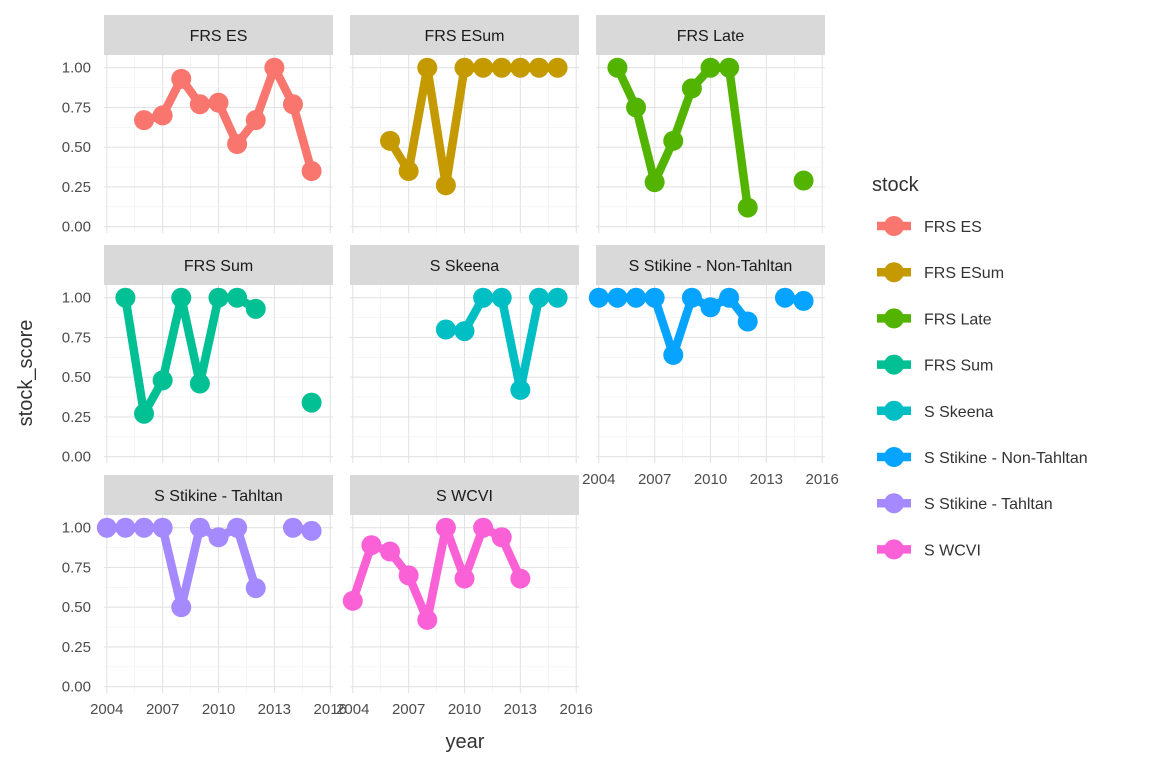  I want to click on legend-item-s-skeena: S Skeena, so click(935, 410).